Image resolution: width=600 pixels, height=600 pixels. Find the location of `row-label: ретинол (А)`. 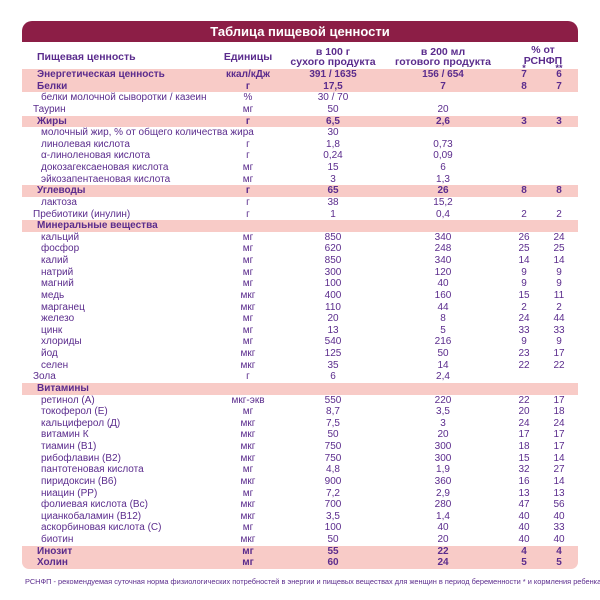

row-label: ретинол (А) is located at coordinates (68, 400).